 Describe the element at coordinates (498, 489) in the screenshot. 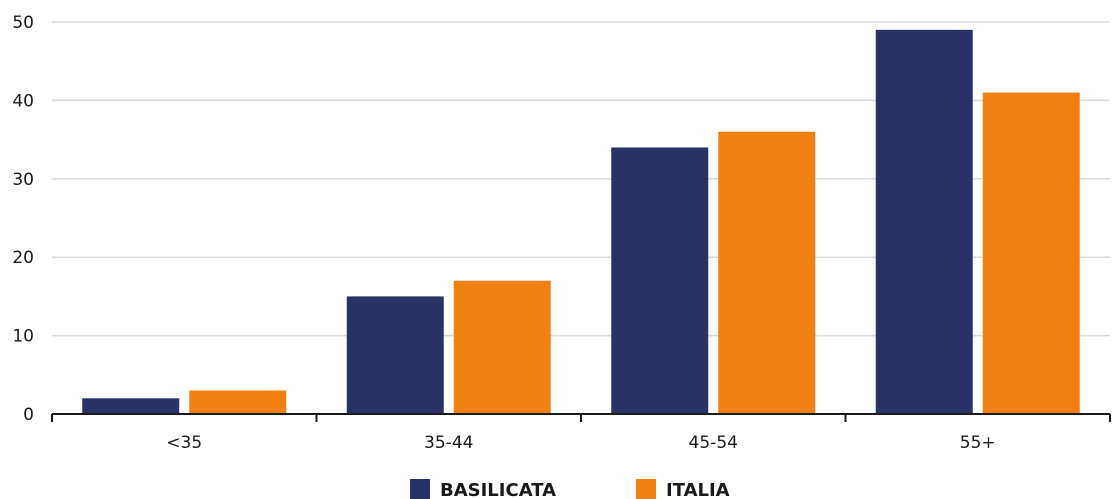

I see `legend-label-basilicata: BASILICATA` at that location.